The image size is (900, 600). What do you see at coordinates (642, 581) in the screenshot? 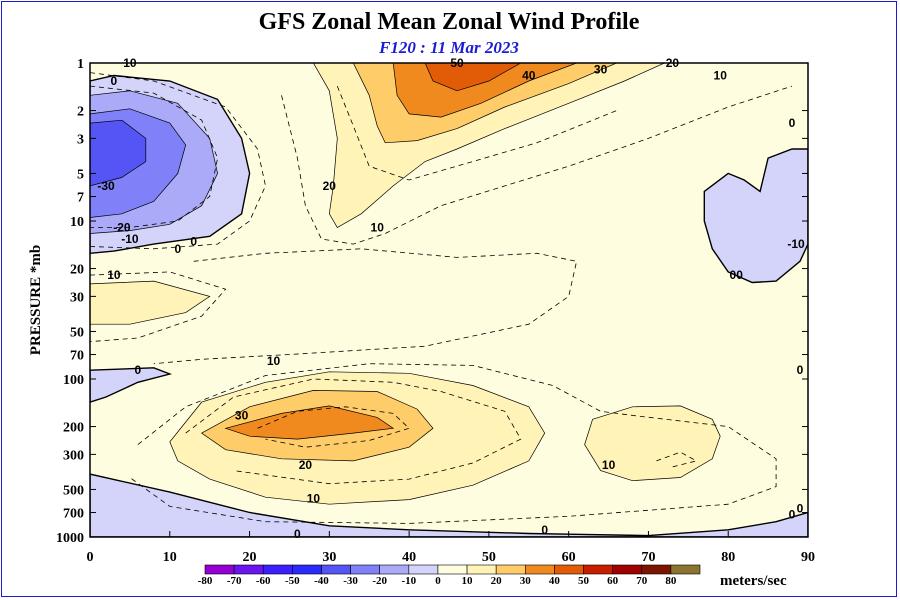
I see `colorbar-tick-label: 70` at bounding box center [642, 581].